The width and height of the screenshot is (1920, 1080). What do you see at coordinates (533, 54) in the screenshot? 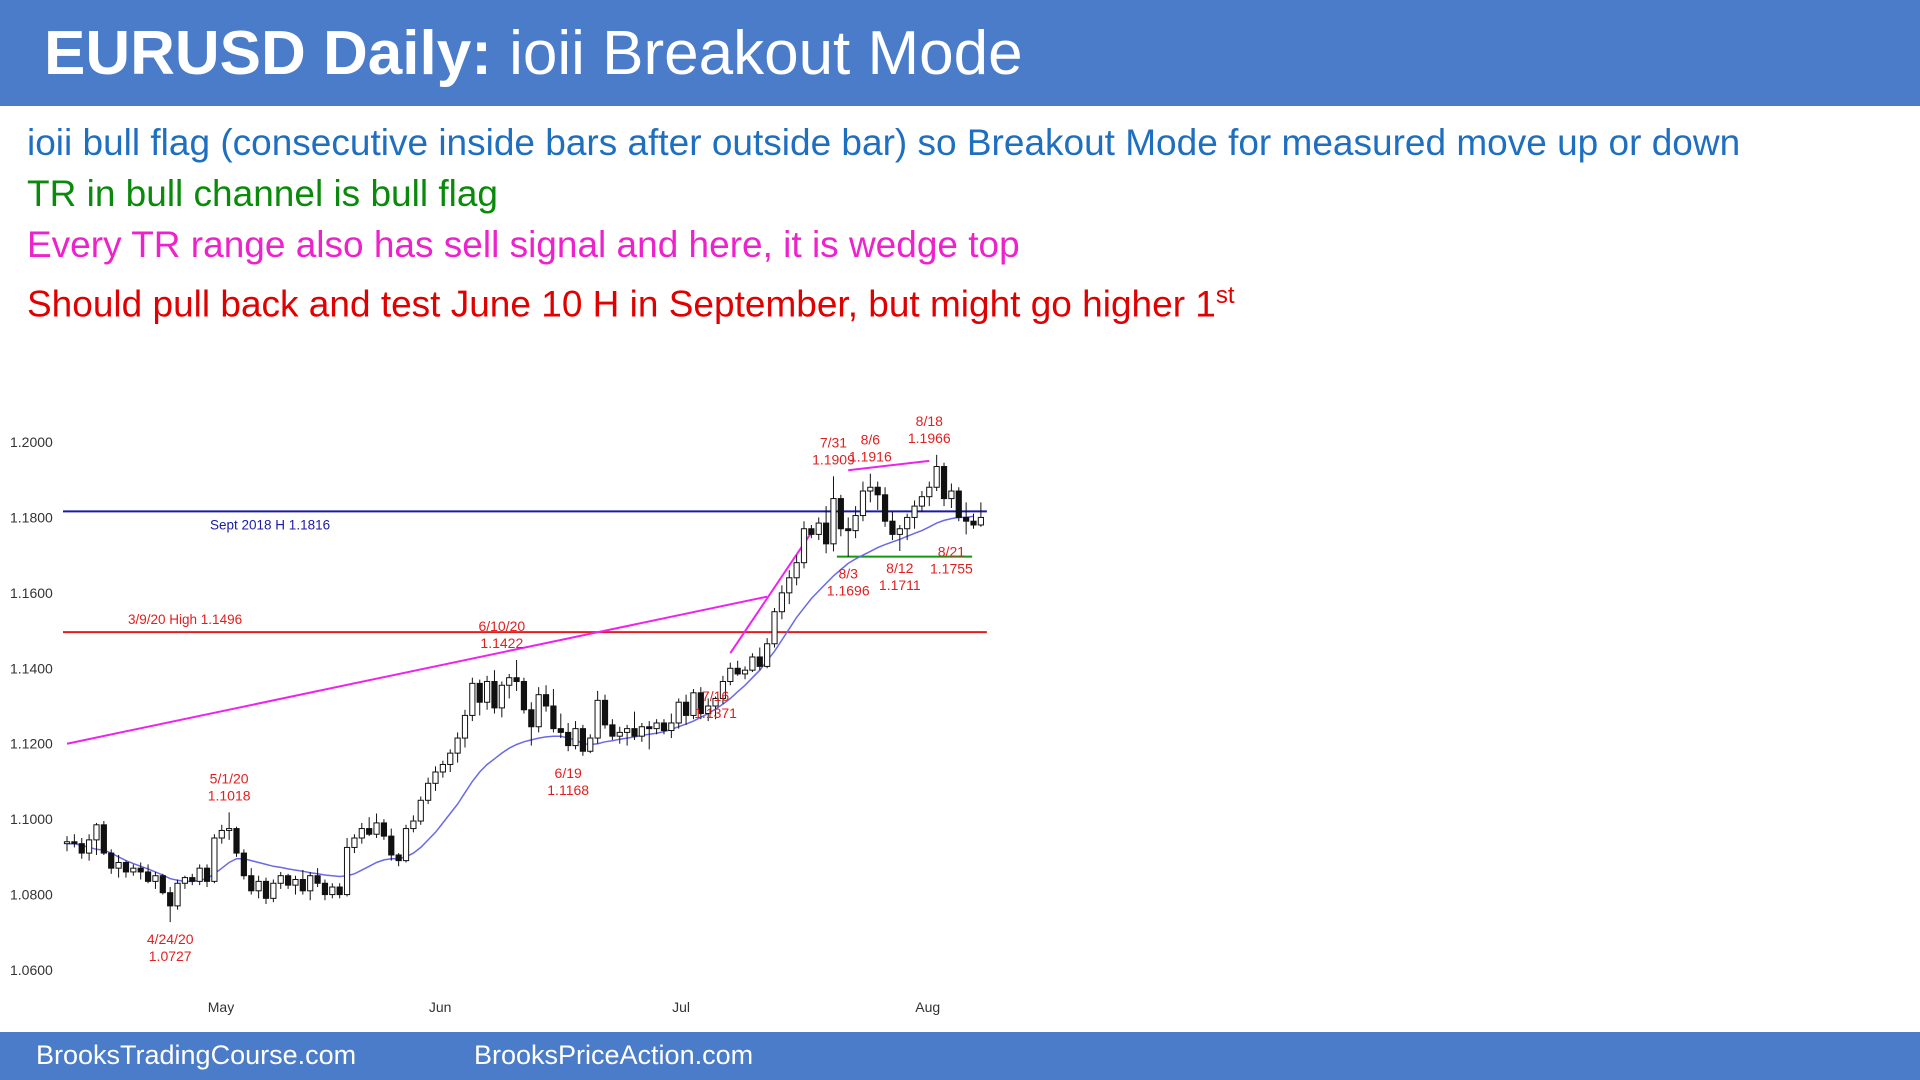
I see `page-title: EURUSD Daily: ioii Breakout Mode` at bounding box center [533, 54].